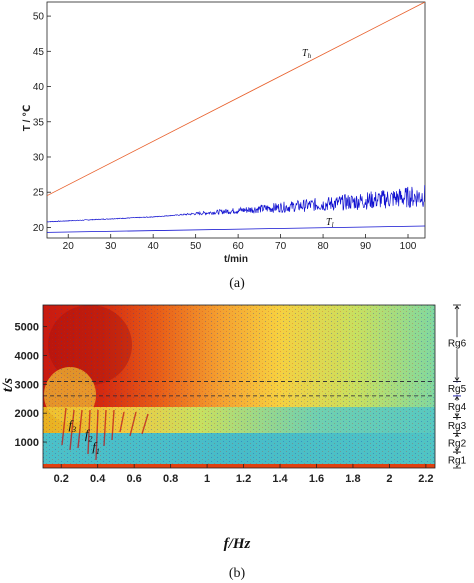  What do you see at coordinates (237, 283) in the screenshot?
I see `caption-a: (a)` at bounding box center [237, 283].